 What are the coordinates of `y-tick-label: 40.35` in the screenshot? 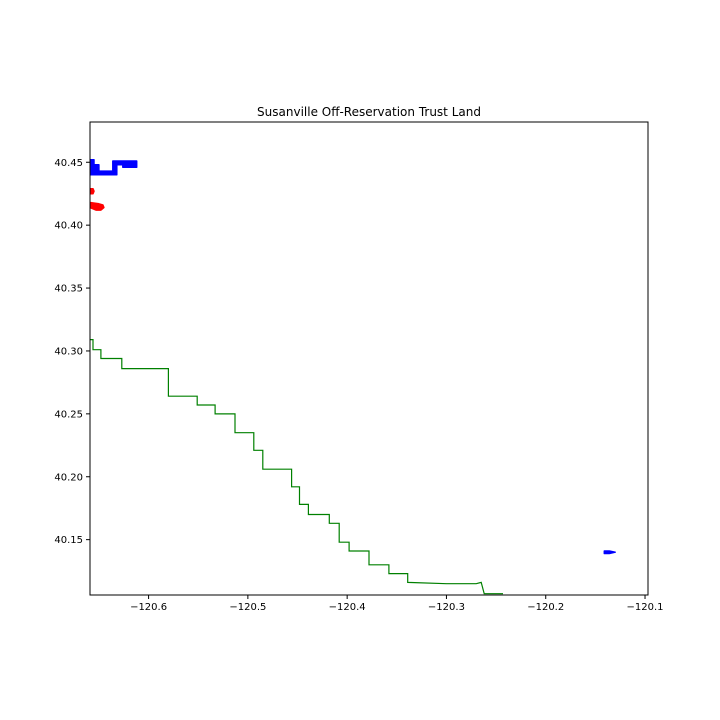 It's located at (68, 289).